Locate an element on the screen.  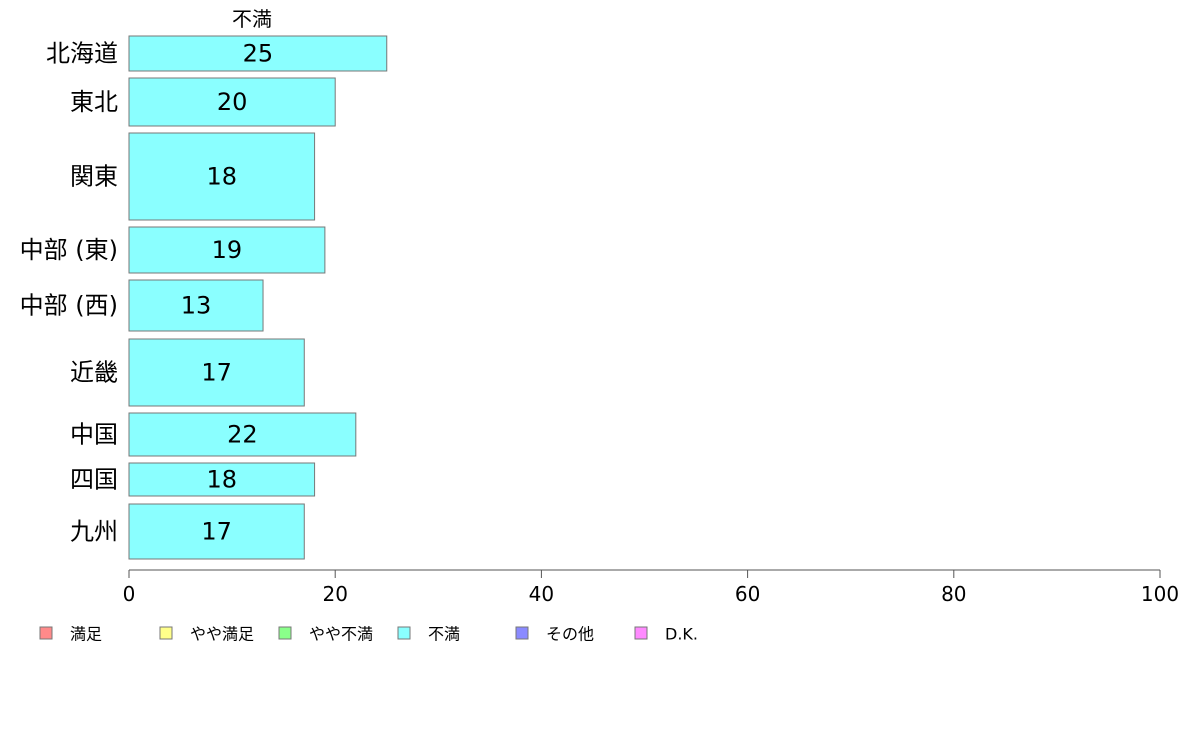
legend-label: D.K. is located at coordinates (681, 634).